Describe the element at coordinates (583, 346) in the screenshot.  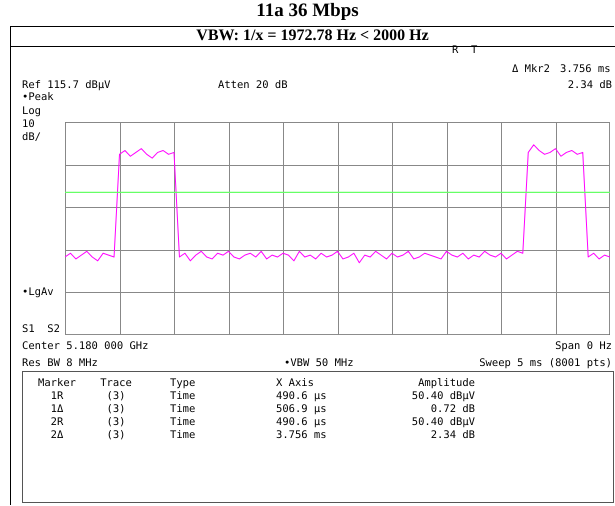
I see `text: Span 0 Hz` at that location.